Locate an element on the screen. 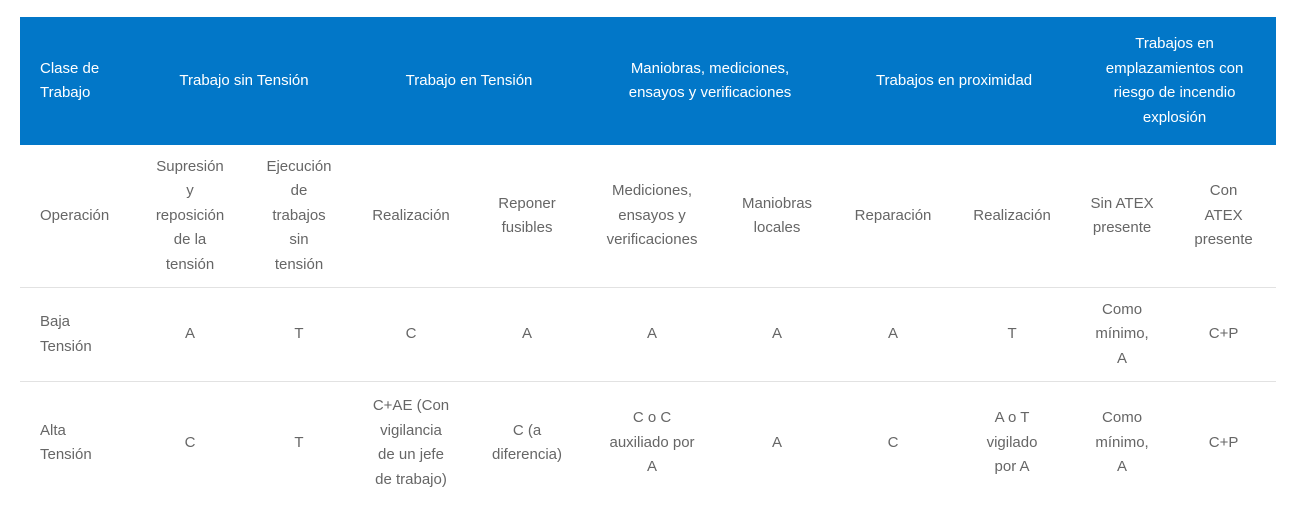  subheader-cell: Reparación is located at coordinates (893, 215).